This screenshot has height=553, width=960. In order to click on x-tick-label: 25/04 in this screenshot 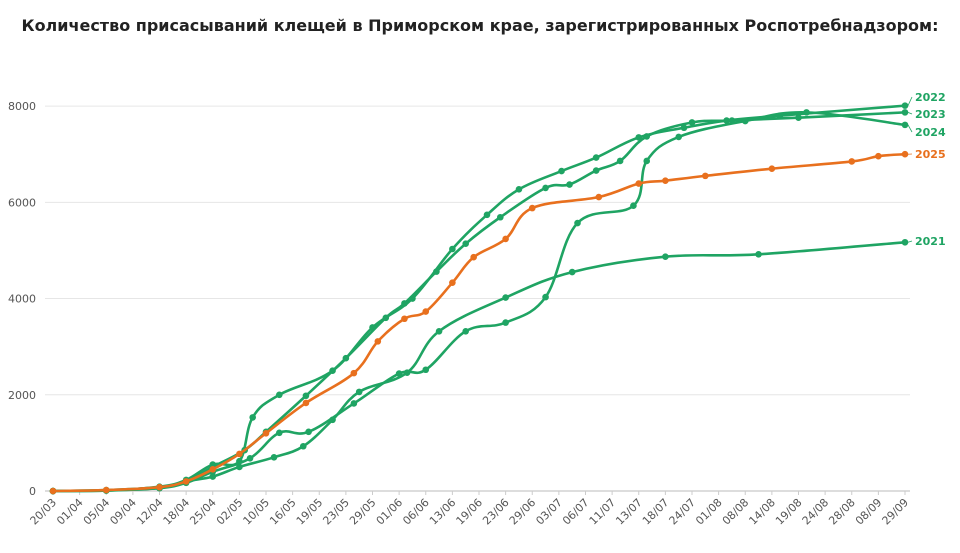, I will do `click(203, 512)`.